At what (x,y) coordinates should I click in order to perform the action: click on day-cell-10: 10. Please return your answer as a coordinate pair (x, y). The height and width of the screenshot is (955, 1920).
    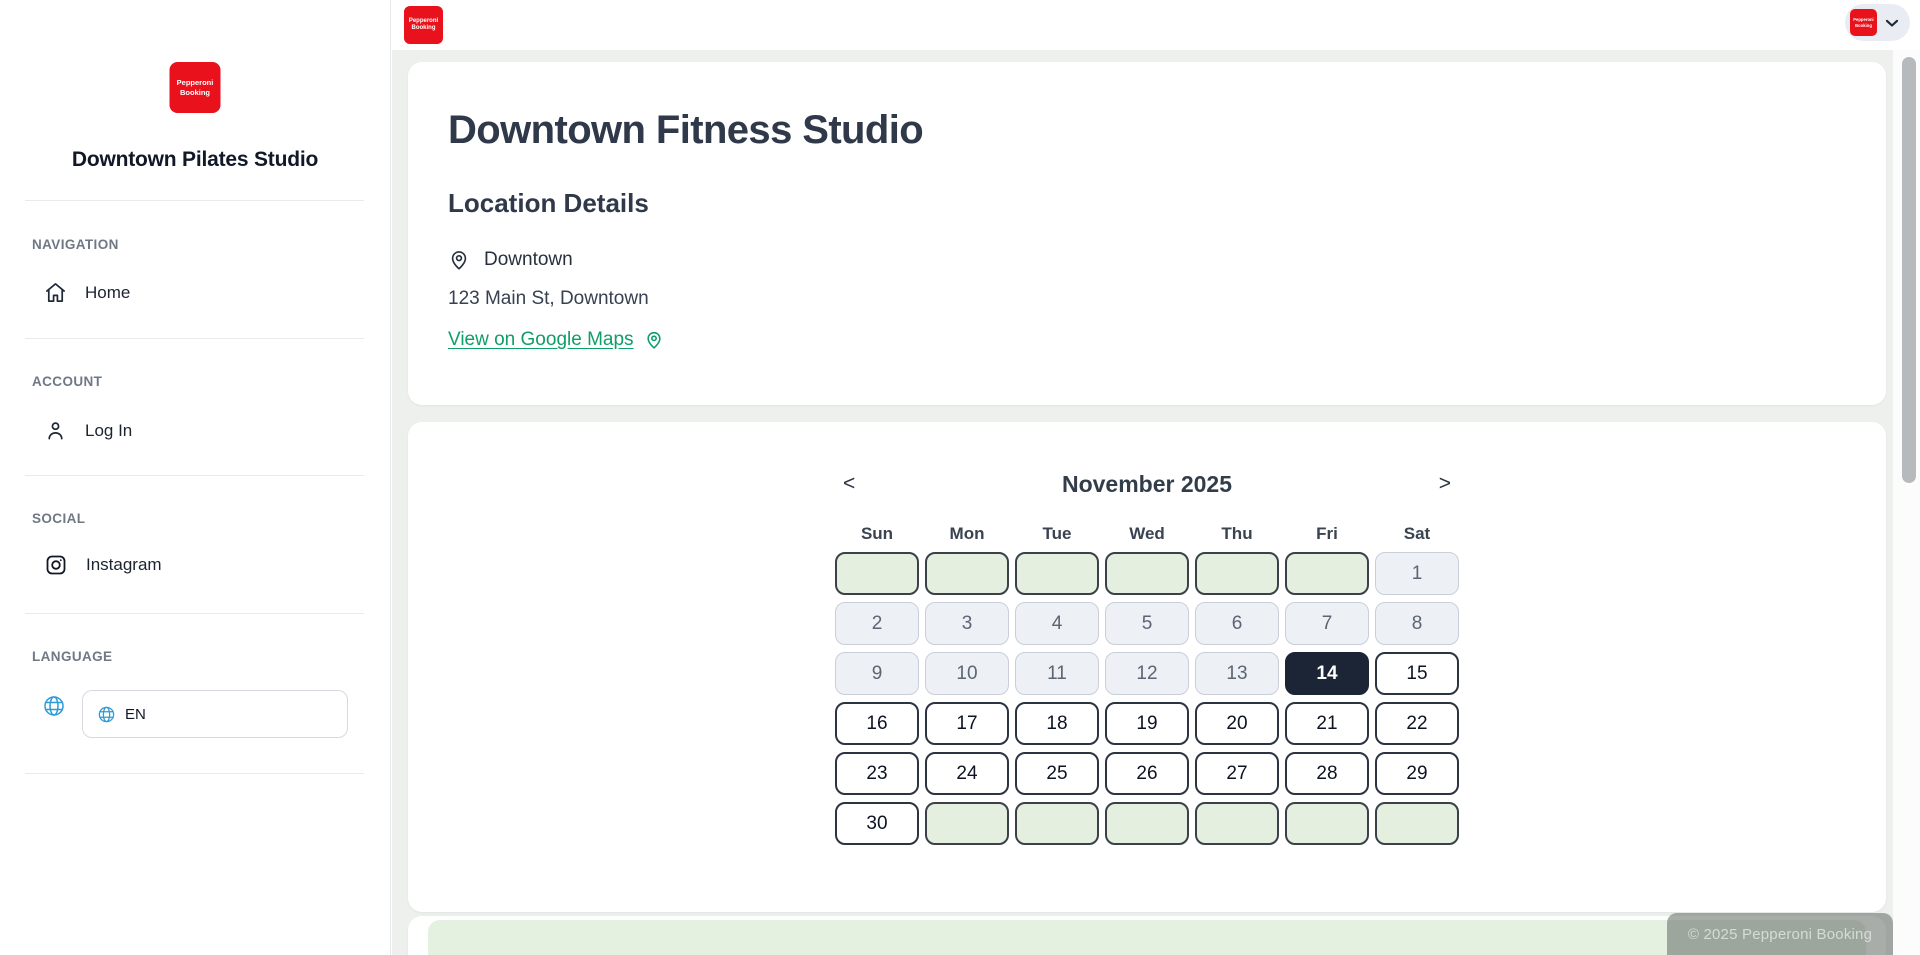
    Looking at the image, I should click on (967, 673).